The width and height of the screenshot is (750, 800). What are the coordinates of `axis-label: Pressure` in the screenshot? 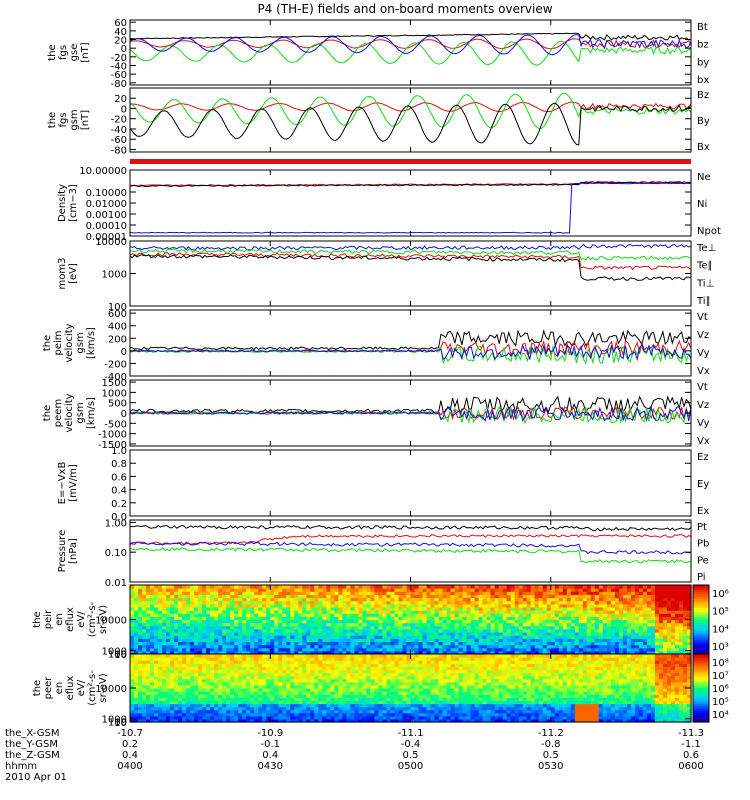 It's located at (62, 551).